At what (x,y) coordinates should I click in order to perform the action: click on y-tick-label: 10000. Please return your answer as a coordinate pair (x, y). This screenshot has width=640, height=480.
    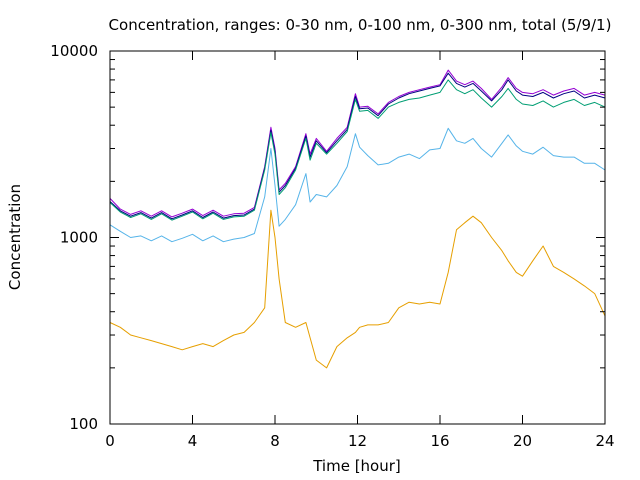
    Looking at the image, I should click on (74, 51).